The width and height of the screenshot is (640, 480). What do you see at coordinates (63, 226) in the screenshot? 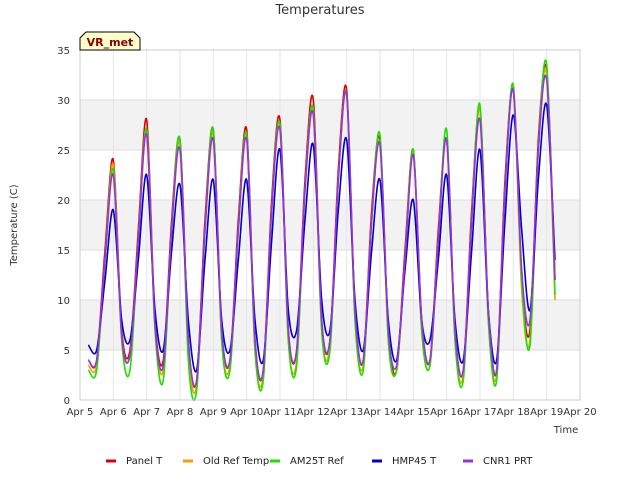
I see `y-tick-labels: 0 5 10 15 20 25 30 35` at bounding box center [63, 226].